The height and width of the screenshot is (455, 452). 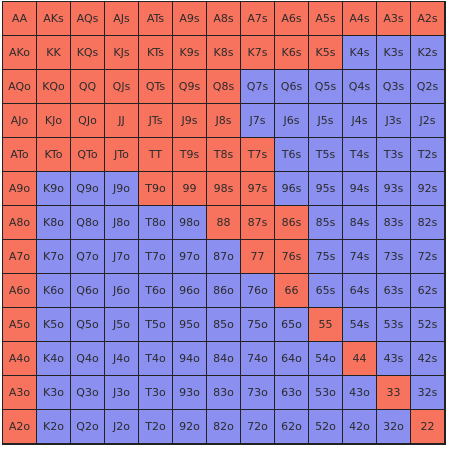 What do you see at coordinates (190, 19) in the screenshot?
I see `hand-cell: A9s` at bounding box center [190, 19].